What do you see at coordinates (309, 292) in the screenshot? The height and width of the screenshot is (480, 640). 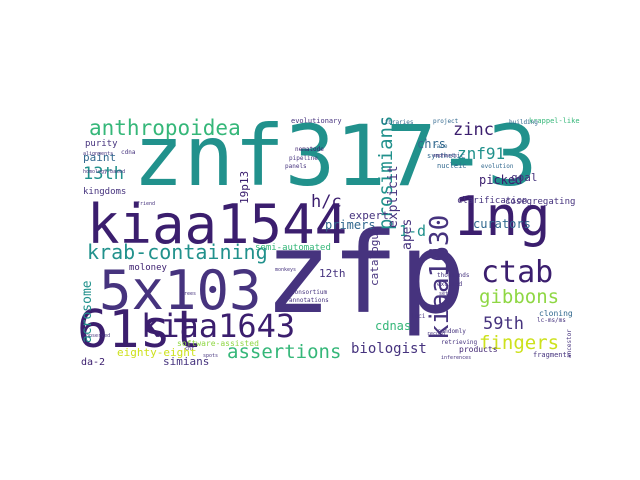 I see `word: consortium` at bounding box center [309, 292].